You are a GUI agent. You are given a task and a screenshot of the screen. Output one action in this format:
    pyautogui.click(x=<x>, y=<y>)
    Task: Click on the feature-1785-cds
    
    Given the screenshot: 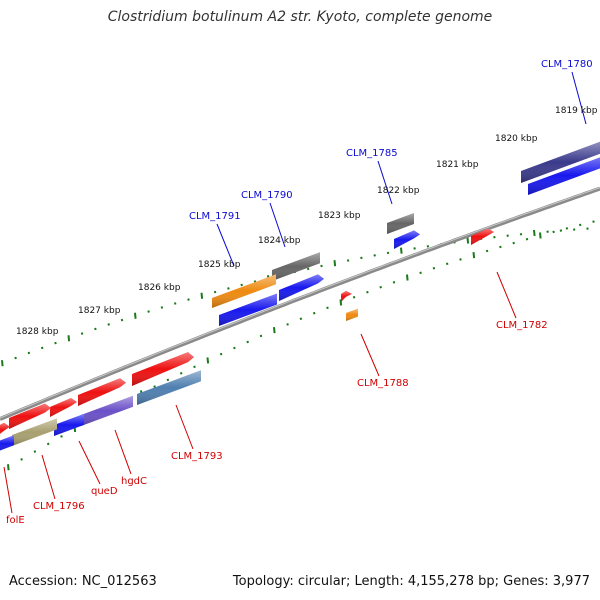 What is the action you would take?
    pyautogui.click(x=407, y=239)
    